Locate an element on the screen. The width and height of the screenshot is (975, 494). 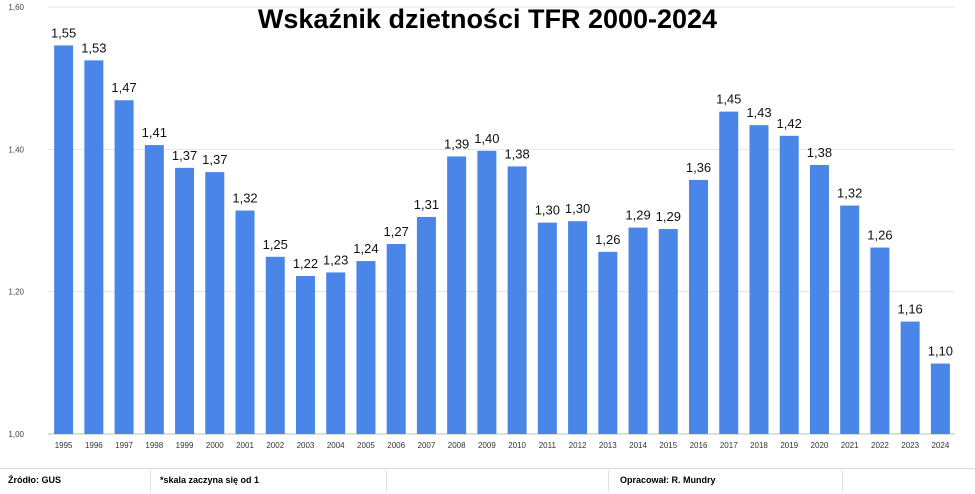
x-tick-label: 2012 is located at coordinates (578, 445).